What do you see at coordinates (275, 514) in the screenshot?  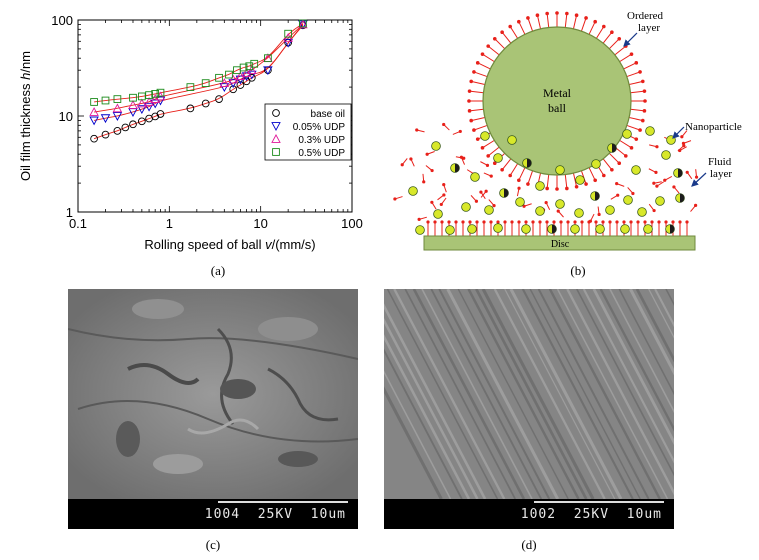 I see `sem-scale-text-c: 1004 25KV 10um` at bounding box center [275, 514].